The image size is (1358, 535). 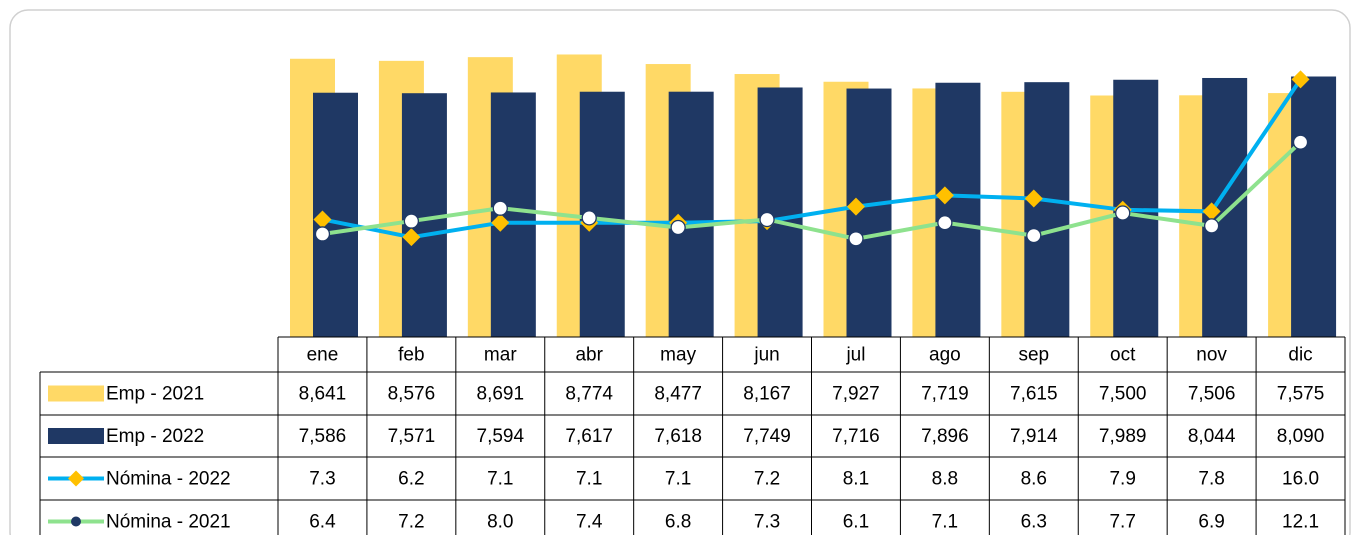 What do you see at coordinates (856, 394) in the screenshot?
I see `data-label: 7,927` at bounding box center [856, 394].